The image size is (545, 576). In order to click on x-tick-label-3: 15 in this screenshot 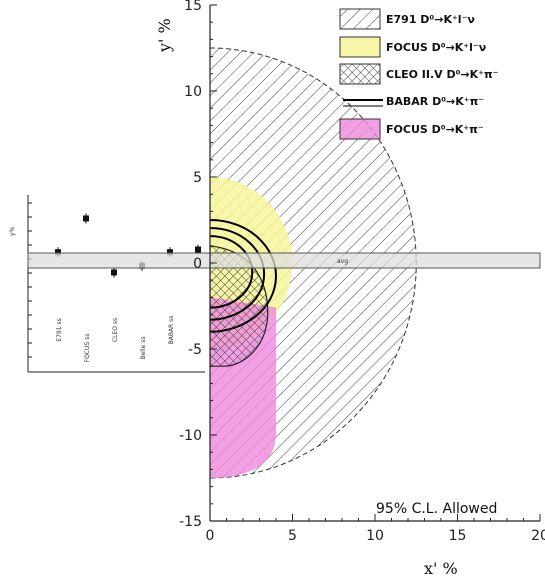, I will do `click(458, 536)`.